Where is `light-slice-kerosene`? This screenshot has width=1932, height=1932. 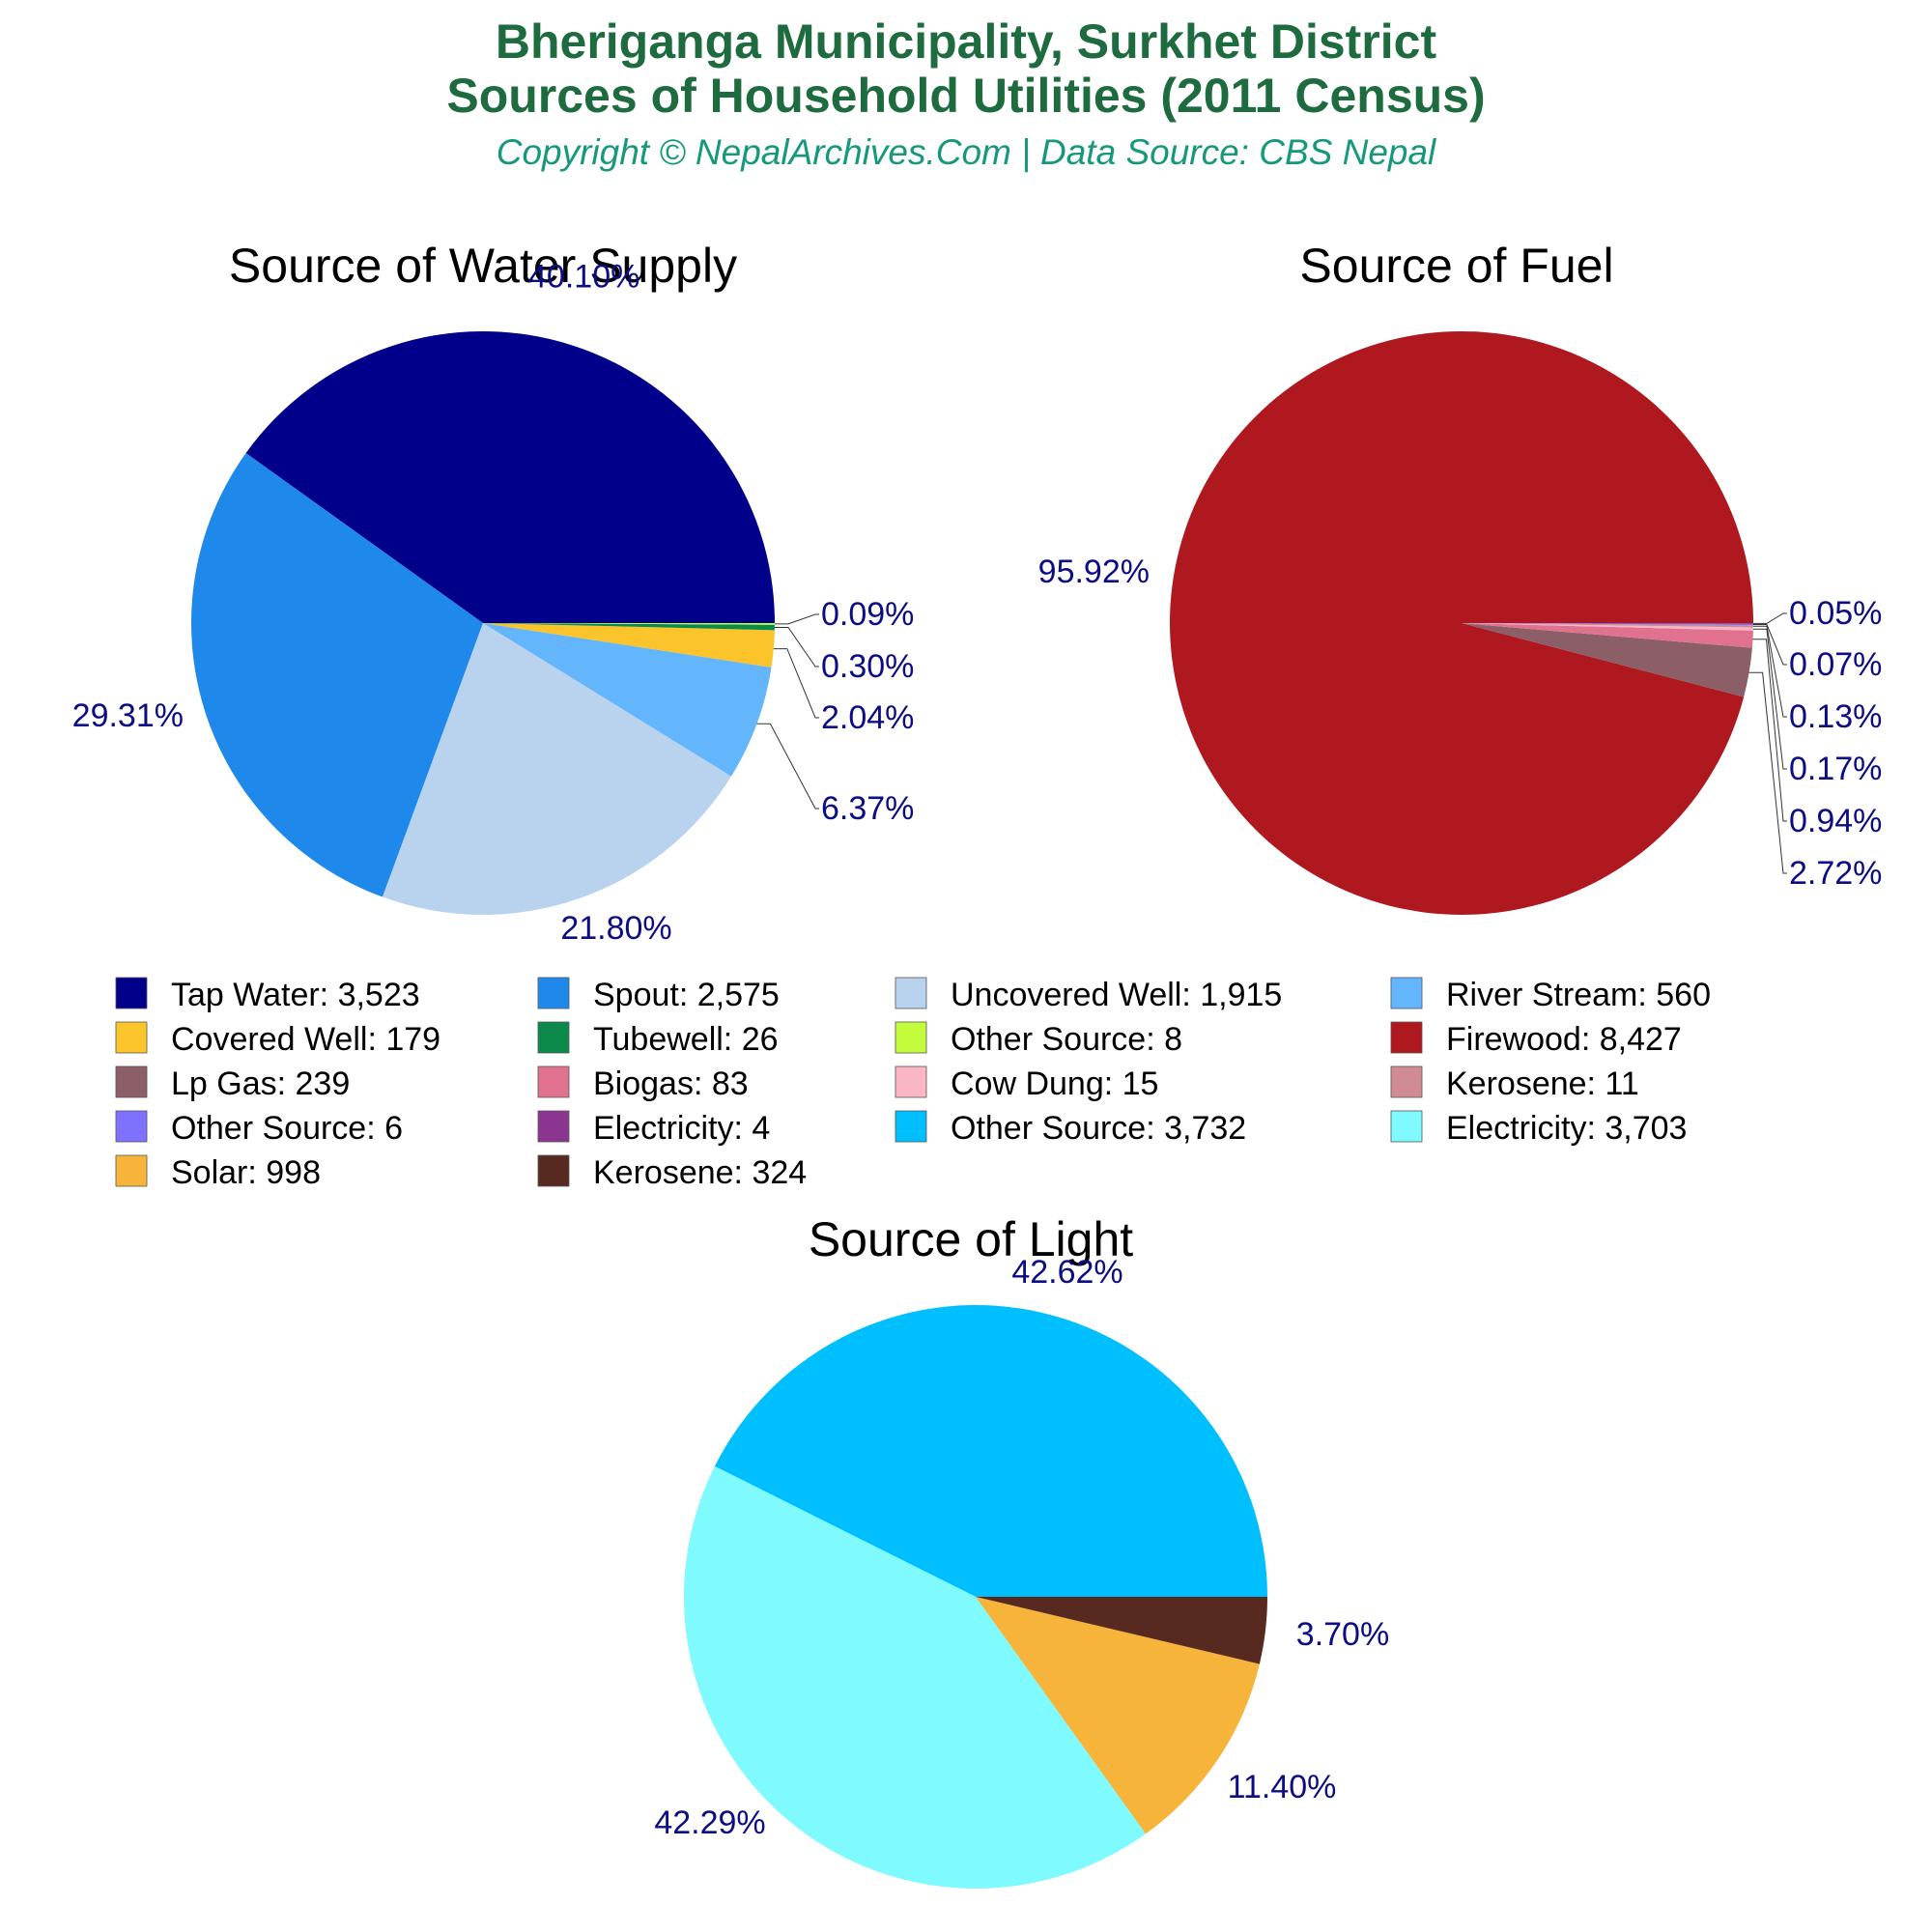
light-slice-kerosene is located at coordinates (1121, 1630).